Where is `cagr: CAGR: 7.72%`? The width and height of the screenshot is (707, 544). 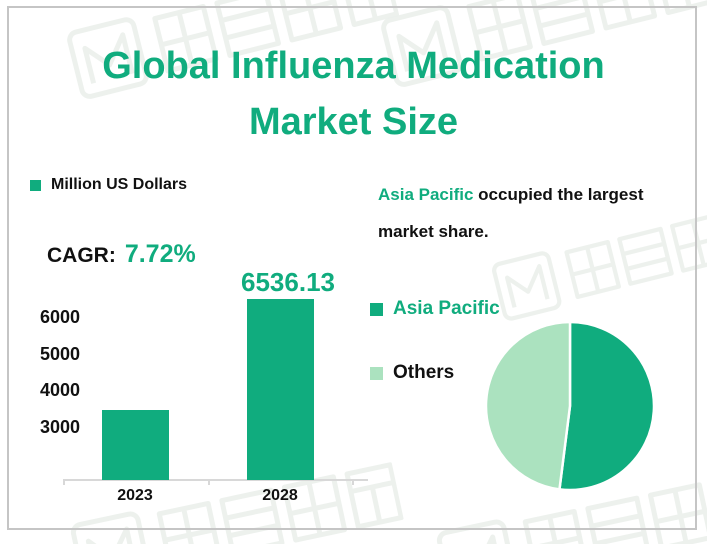 cagr: CAGR: 7.72% is located at coordinates (121, 254).